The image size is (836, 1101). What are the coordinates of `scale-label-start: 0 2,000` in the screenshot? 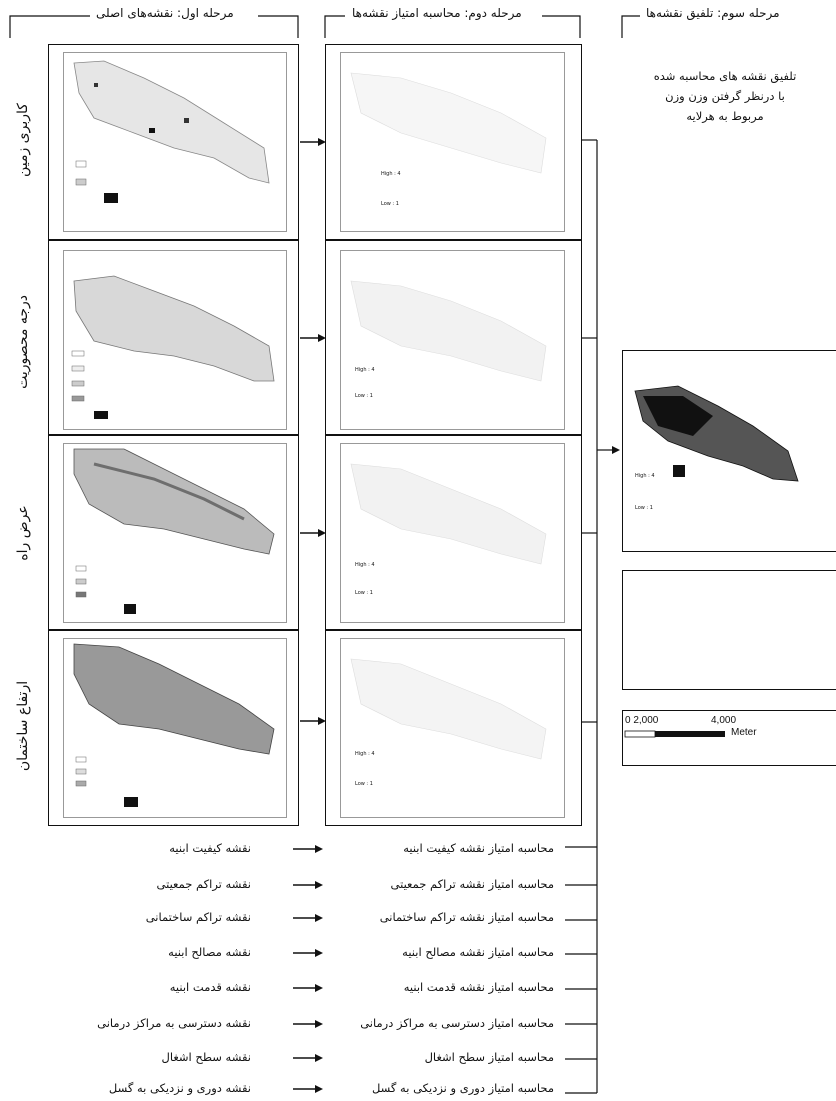 It's located at (642, 720).